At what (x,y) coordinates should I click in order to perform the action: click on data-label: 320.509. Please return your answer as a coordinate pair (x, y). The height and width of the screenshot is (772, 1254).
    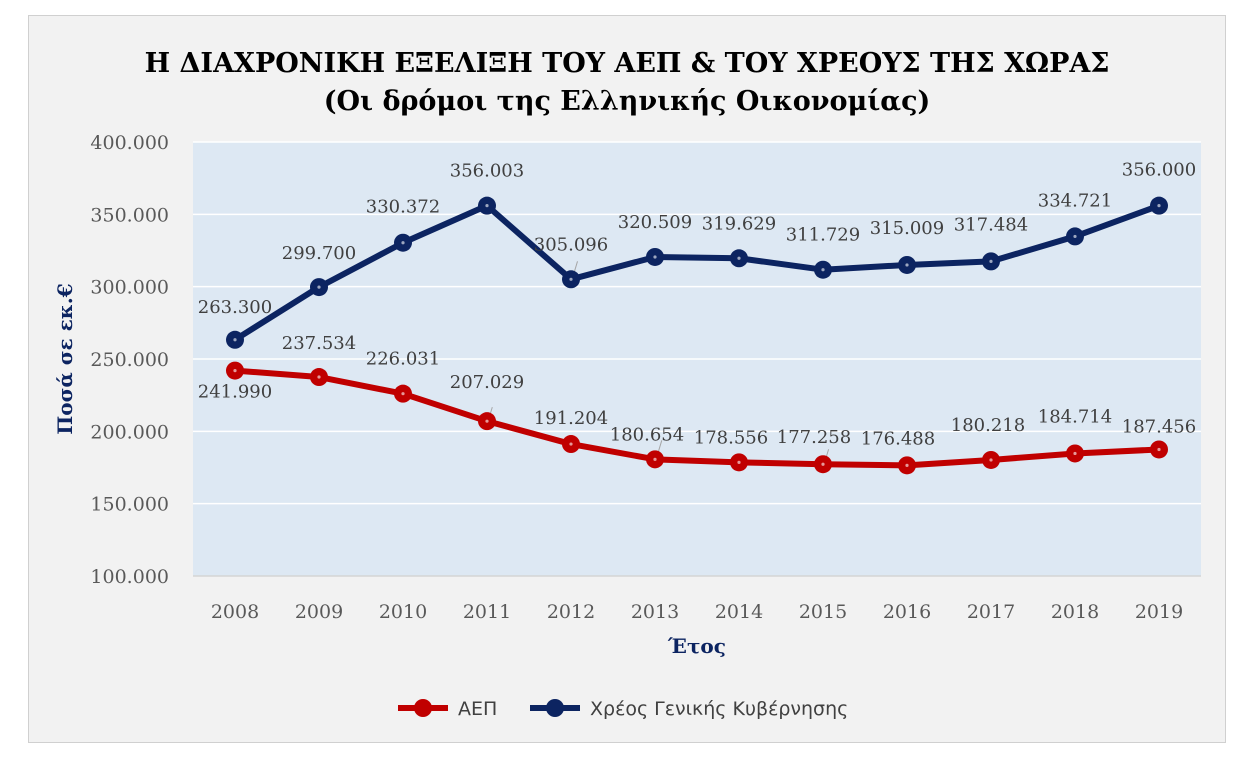
    Looking at the image, I should click on (655, 222).